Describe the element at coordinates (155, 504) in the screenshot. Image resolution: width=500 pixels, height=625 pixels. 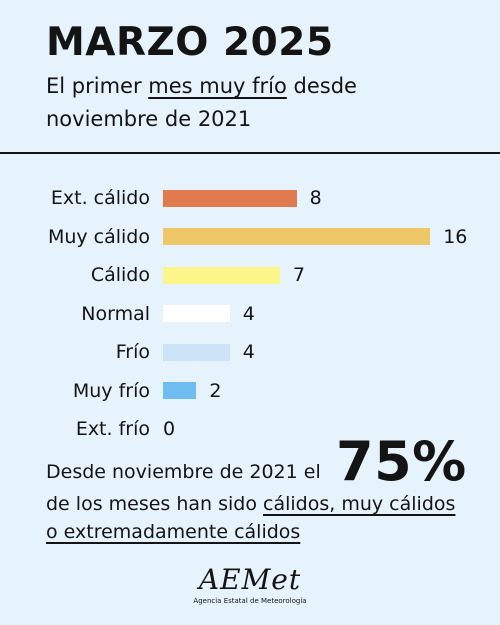
I see `stat-line2-pre: de los meses han sido` at that location.